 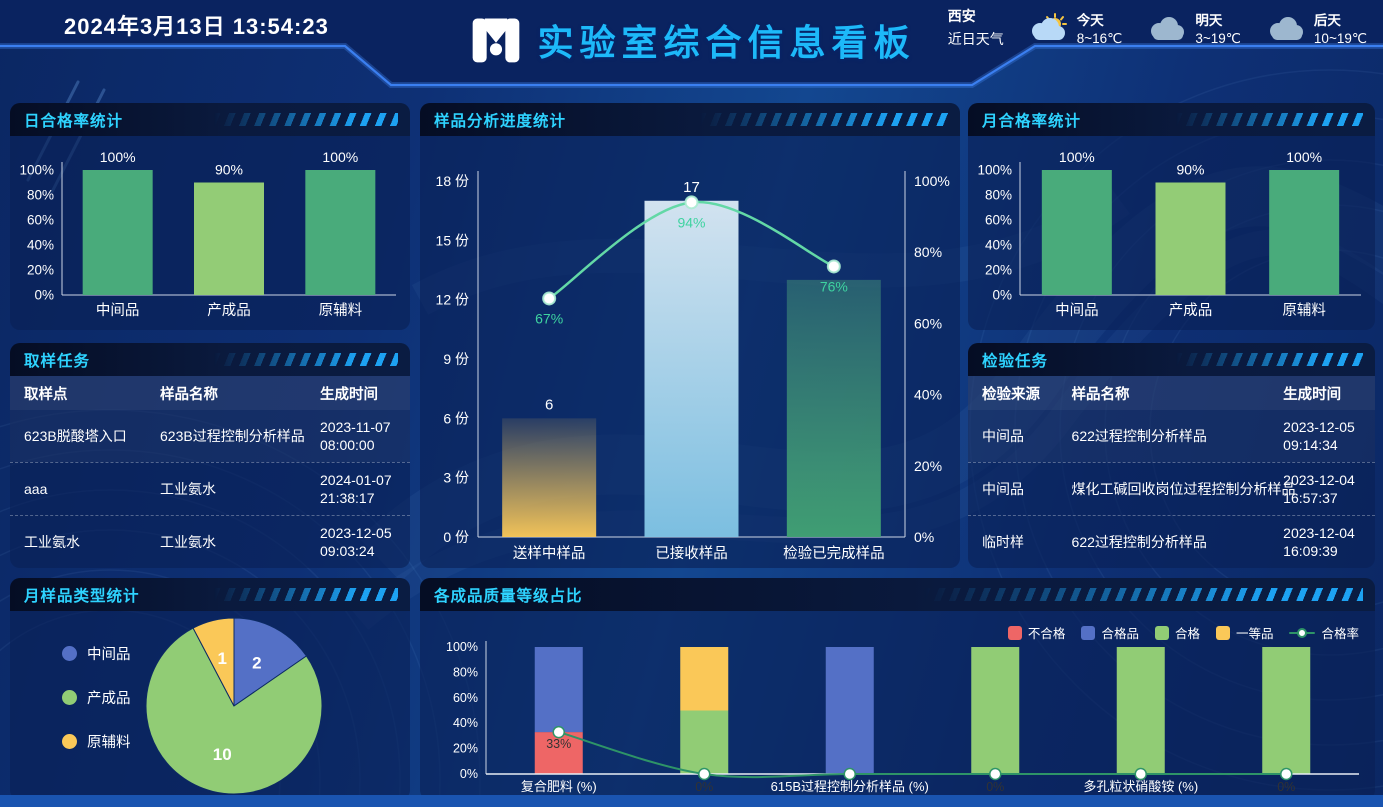 What do you see at coordinates (229, 310) in the screenshot?
I see `svg-text: 产成品` at bounding box center [229, 310].